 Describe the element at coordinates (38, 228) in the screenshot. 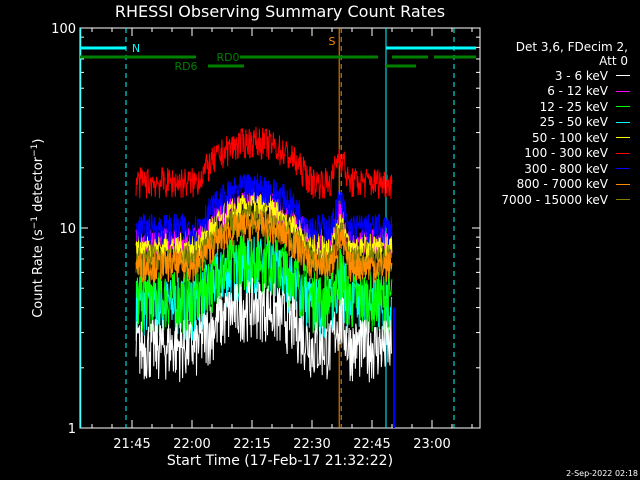

I see `y-axis-label: Count Rate (s−1 detector−1)` at that location.